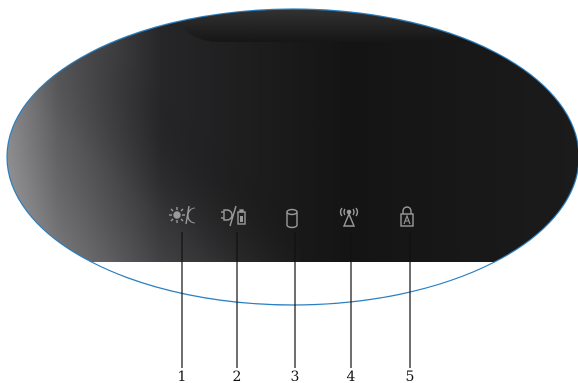 Image resolution: width=578 pixels, height=383 pixels. I want to click on callout-number-4: 4, so click(351, 376).